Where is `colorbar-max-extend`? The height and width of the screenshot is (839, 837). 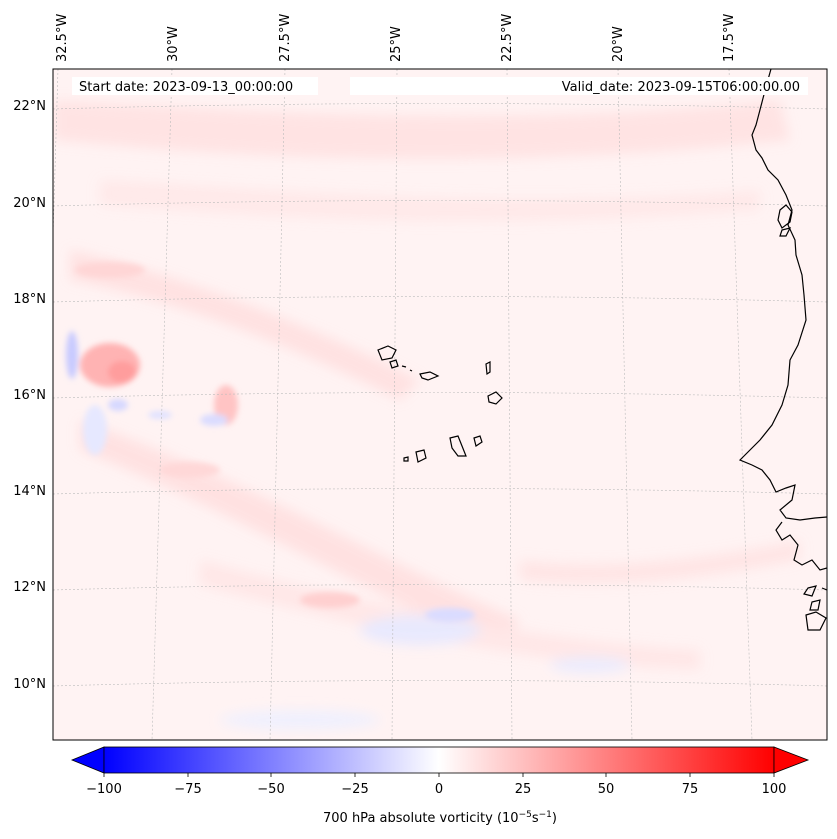
colorbar-max-extend is located at coordinates (791, 760).